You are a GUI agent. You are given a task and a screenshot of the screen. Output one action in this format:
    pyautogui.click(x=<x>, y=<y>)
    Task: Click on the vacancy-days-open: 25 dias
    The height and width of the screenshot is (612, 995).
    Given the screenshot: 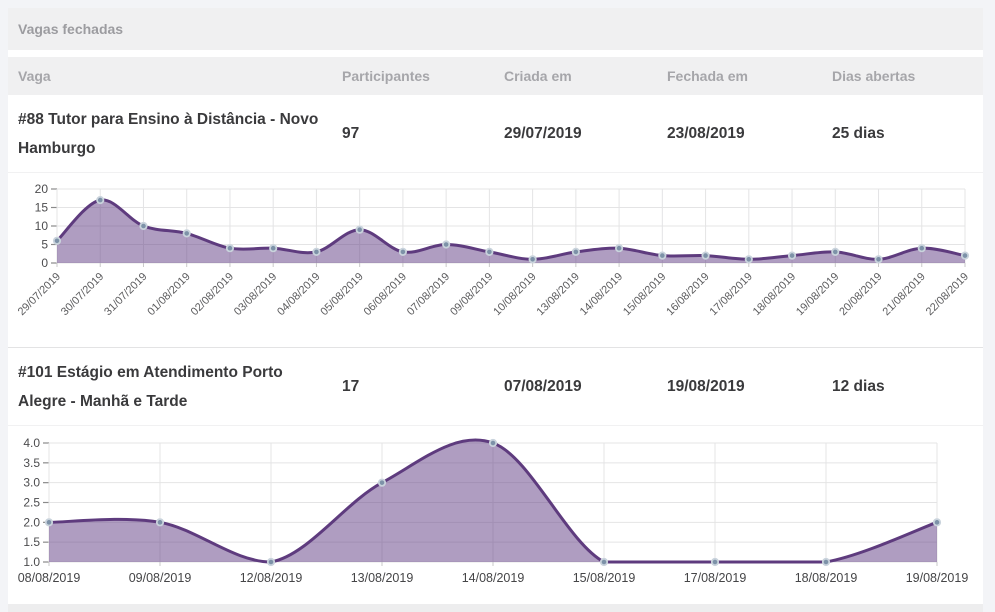 What is the action you would take?
    pyautogui.click(x=858, y=133)
    